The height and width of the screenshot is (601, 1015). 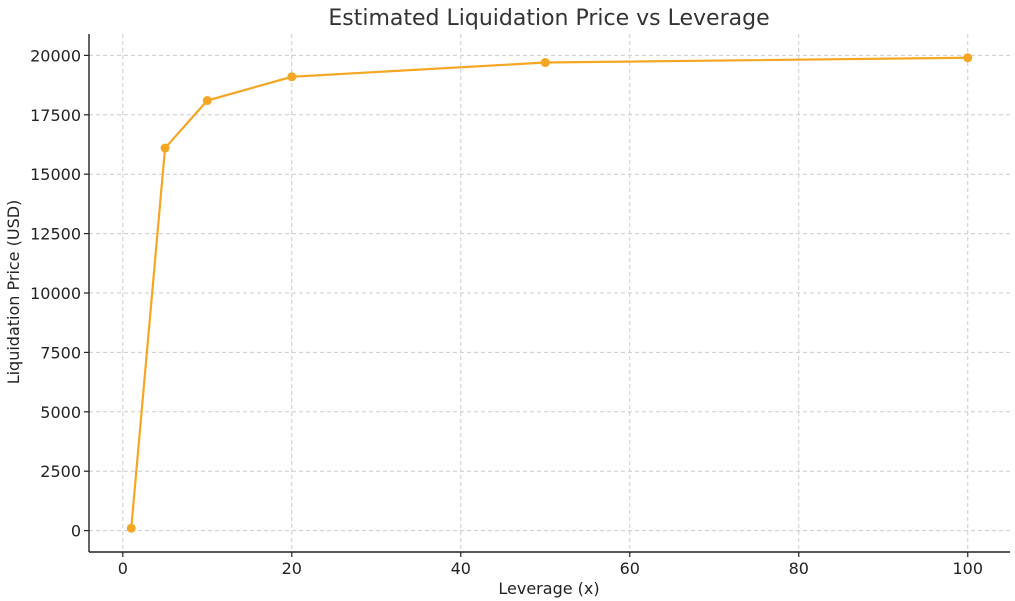 I want to click on x-axis-label: Leverage (x), so click(x=548, y=588).